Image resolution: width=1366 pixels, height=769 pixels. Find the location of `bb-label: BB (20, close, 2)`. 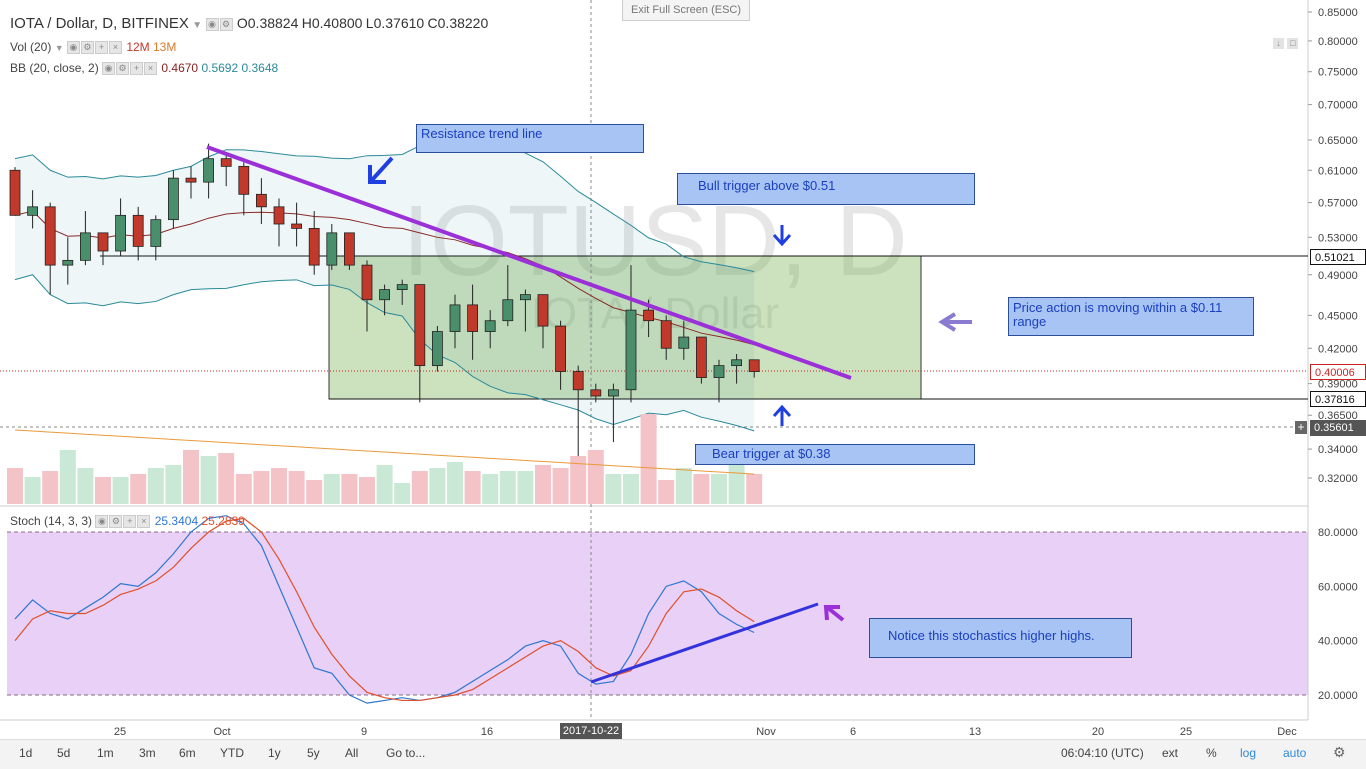

bb-label: BB (20, close, 2) is located at coordinates (54, 68).